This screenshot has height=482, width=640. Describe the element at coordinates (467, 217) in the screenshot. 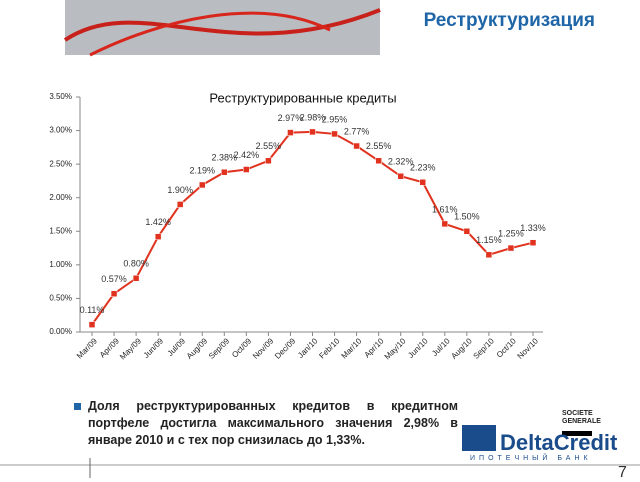

I see `data-label: 1.50%` at that location.